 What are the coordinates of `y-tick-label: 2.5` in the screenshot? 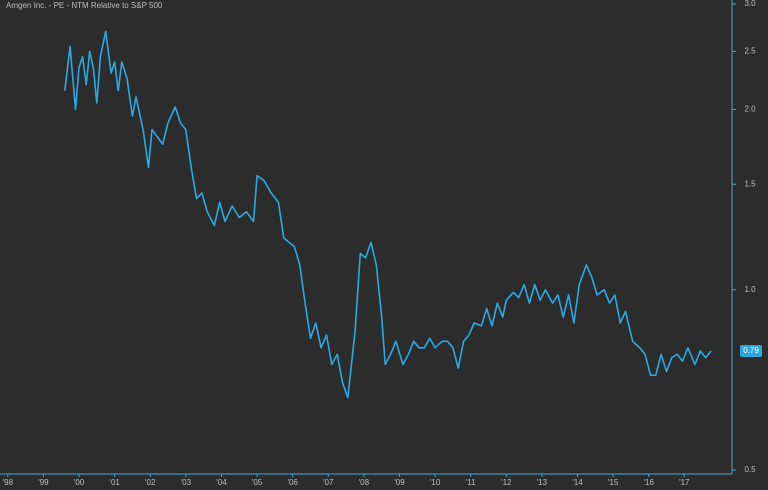 It's located at (750, 51).